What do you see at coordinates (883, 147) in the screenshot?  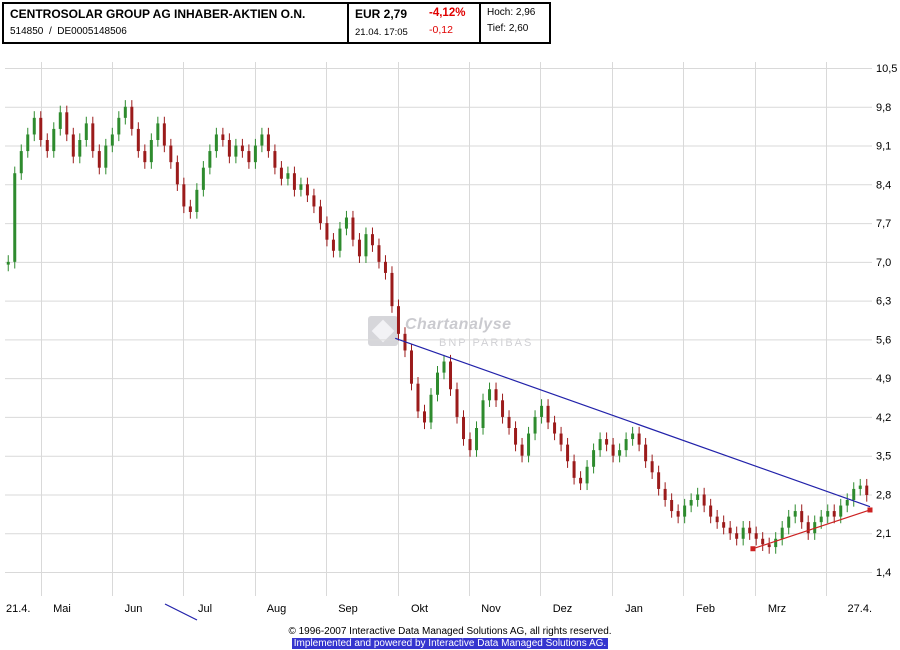 I see `svg-text: 9,1` at bounding box center [883, 147].